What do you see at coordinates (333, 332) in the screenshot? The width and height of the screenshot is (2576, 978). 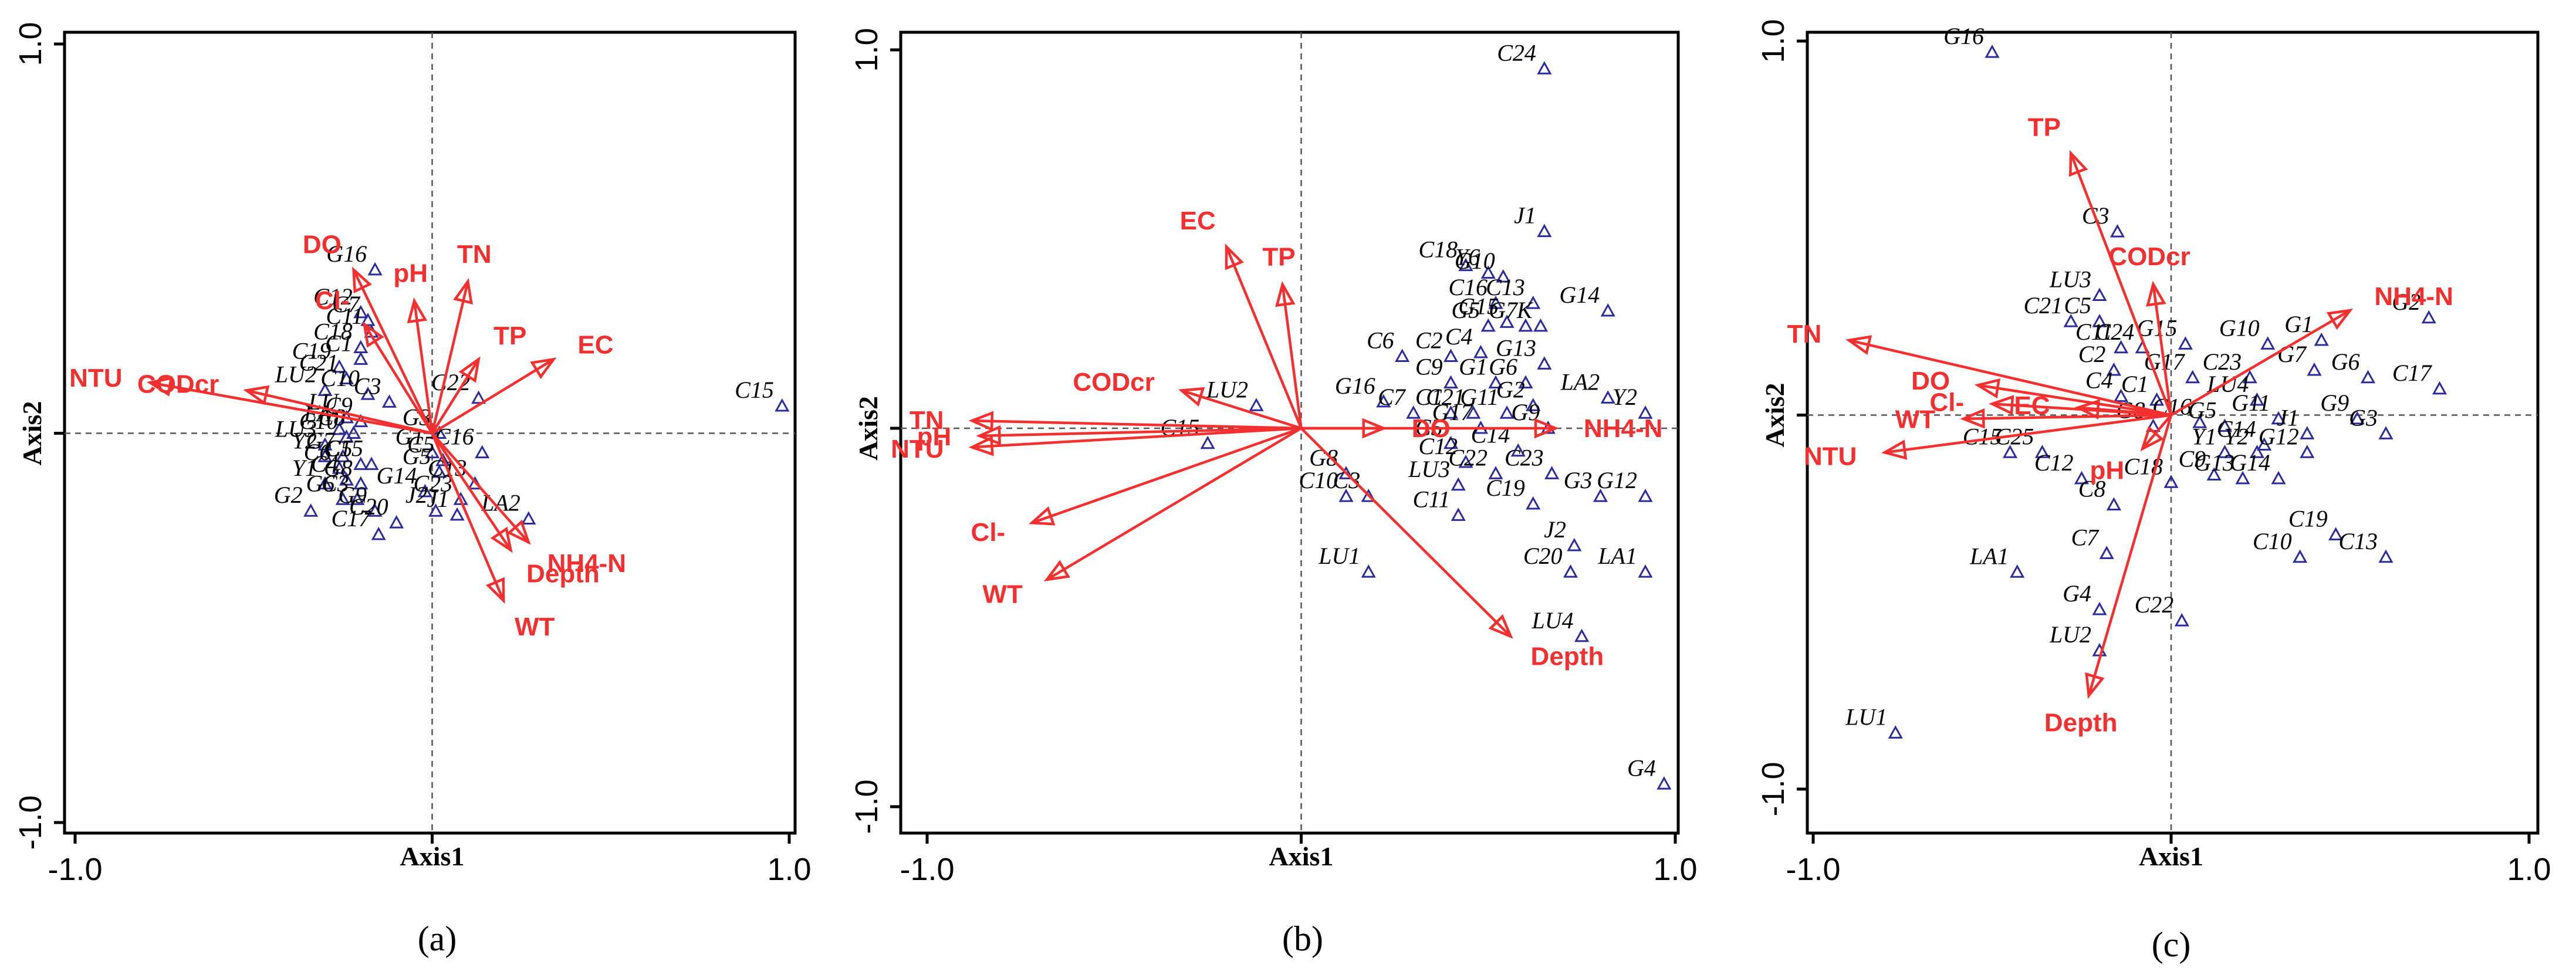 I see `site-label: C18` at bounding box center [333, 332].